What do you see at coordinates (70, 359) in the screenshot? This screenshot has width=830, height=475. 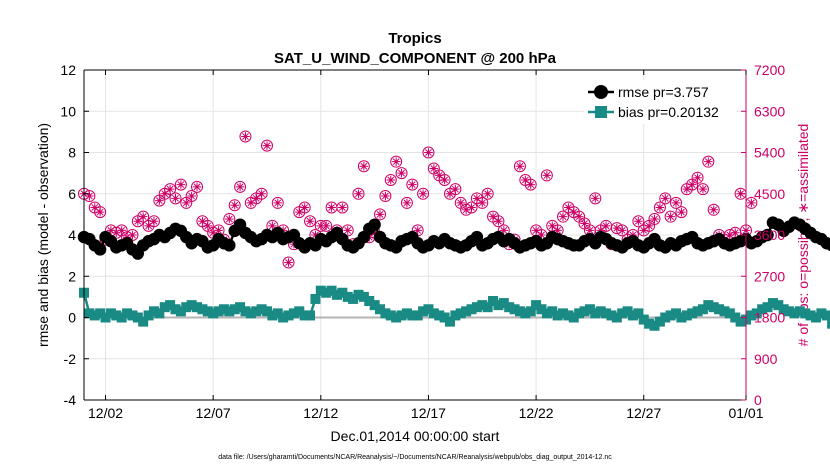 I see `y-tick-label: -2` at bounding box center [70, 359].